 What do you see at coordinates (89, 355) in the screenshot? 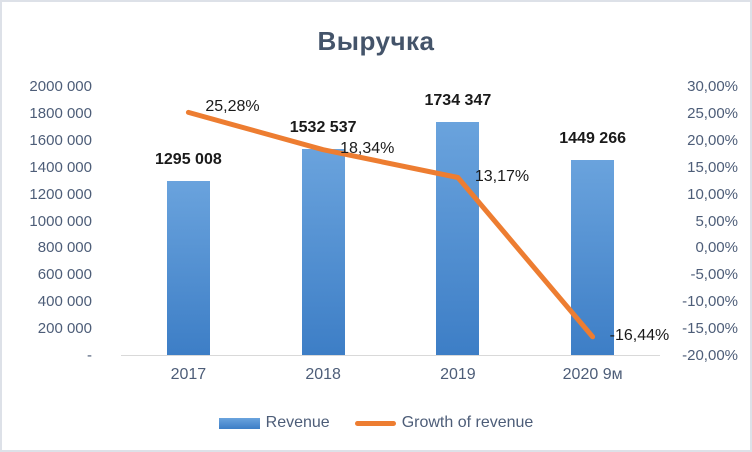
I see `left-axis-tick: -` at bounding box center [89, 355].